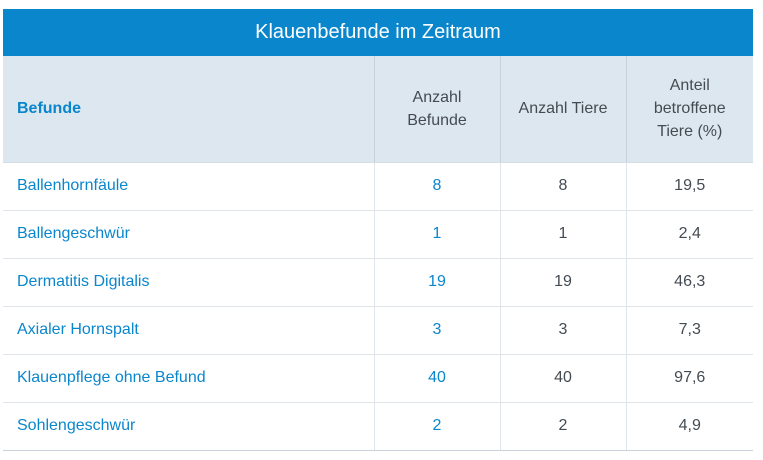  What do you see at coordinates (563, 378) in the screenshot?
I see `row-animal-count: 40` at bounding box center [563, 378].